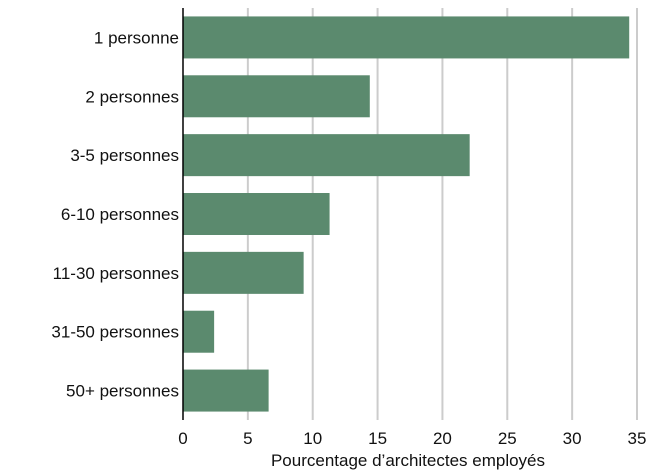 Image resolution: width=653 pixels, height=470 pixels. I want to click on x-tick-label: 5, so click(247, 438).